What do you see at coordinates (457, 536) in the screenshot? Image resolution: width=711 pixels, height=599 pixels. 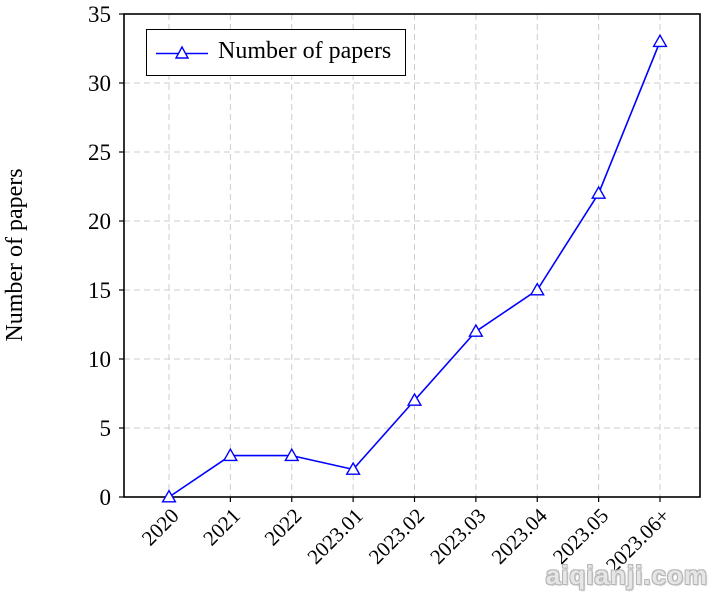 I see `x-tick-label: 2023.03` at bounding box center [457, 536].